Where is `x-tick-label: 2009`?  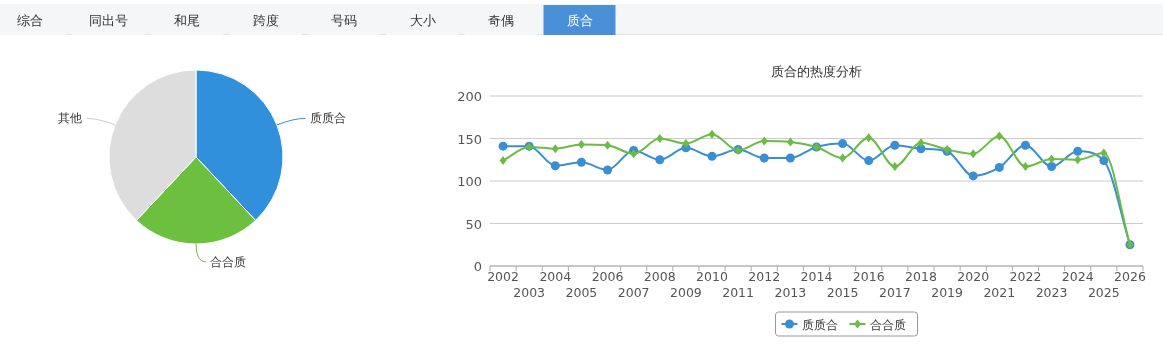
x-tick-label: 2009 is located at coordinates (685, 292).